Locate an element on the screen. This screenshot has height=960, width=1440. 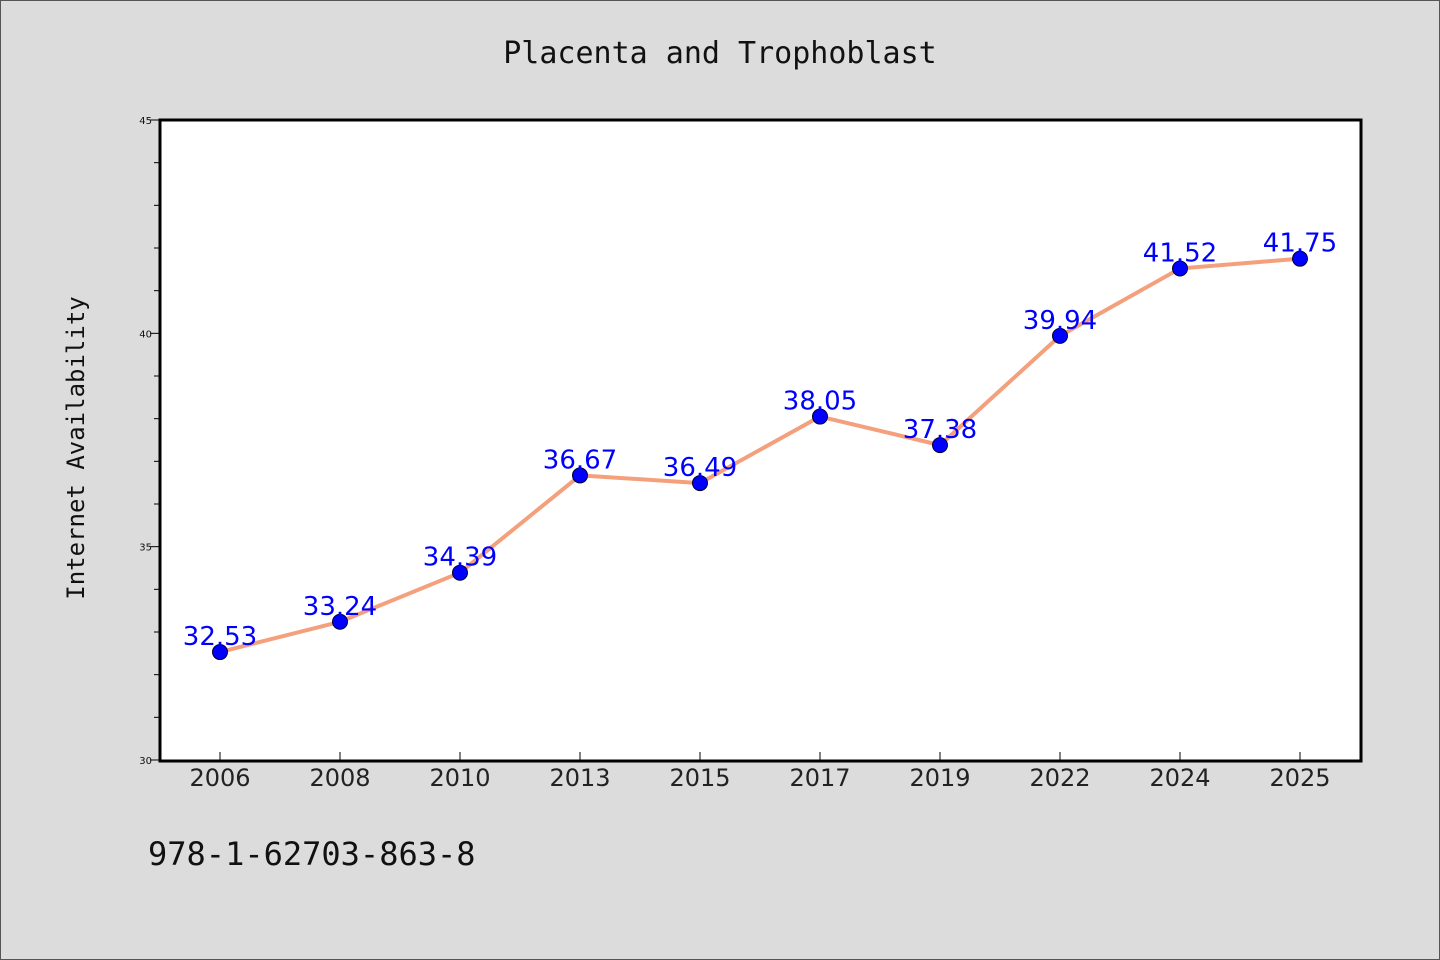
data-label: 39.94 is located at coordinates (1060, 321).